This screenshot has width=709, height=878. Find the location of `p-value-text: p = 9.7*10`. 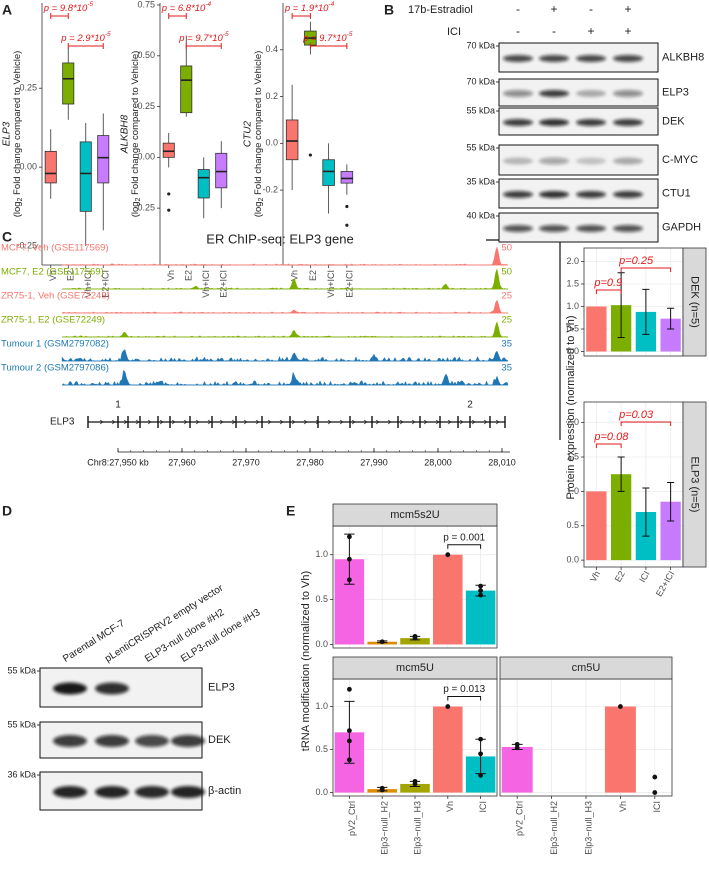

p-value-text: p = 9.7*10 is located at coordinates (324, 38).